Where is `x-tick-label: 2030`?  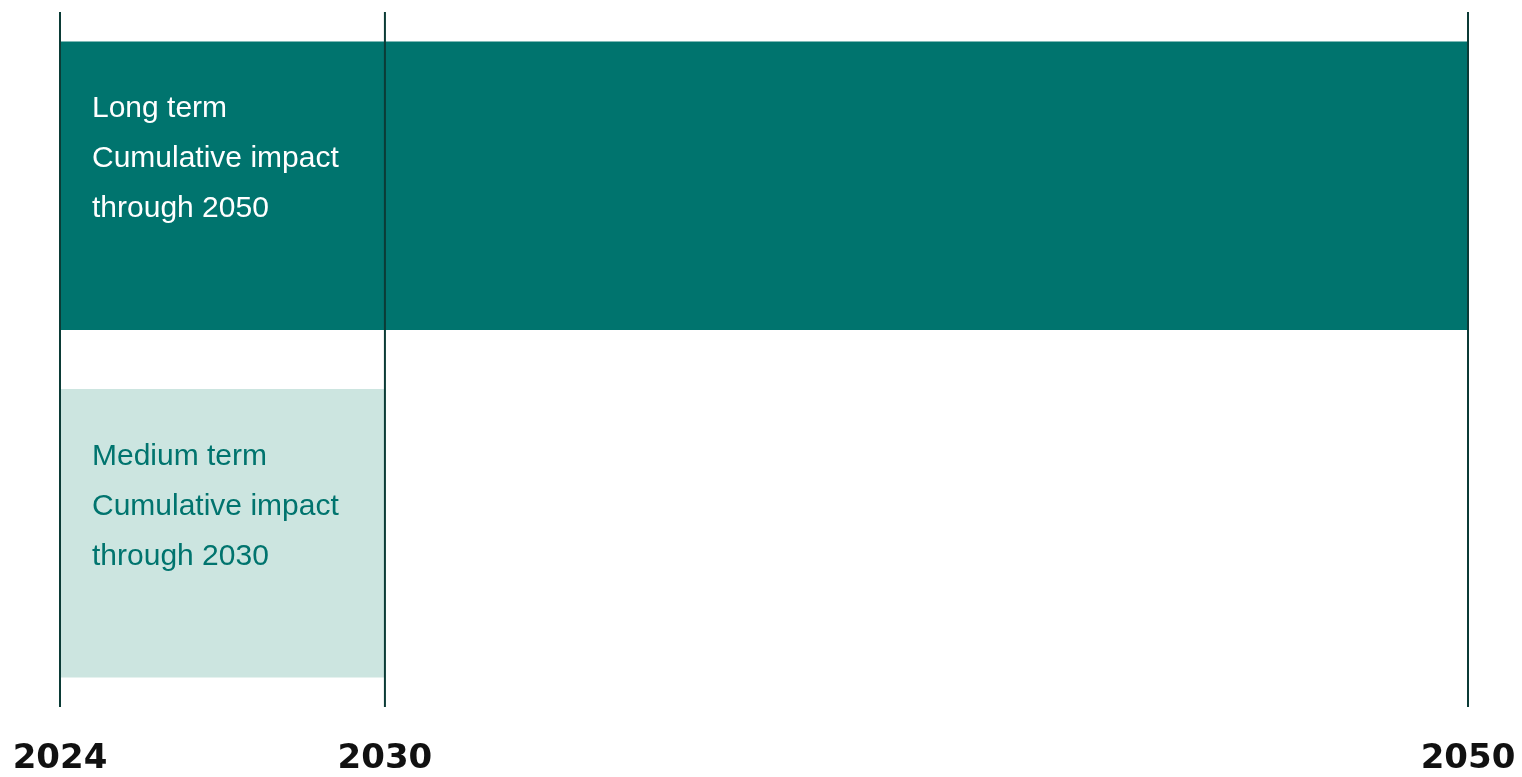 x-tick-label: 2030 is located at coordinates (385, 756).